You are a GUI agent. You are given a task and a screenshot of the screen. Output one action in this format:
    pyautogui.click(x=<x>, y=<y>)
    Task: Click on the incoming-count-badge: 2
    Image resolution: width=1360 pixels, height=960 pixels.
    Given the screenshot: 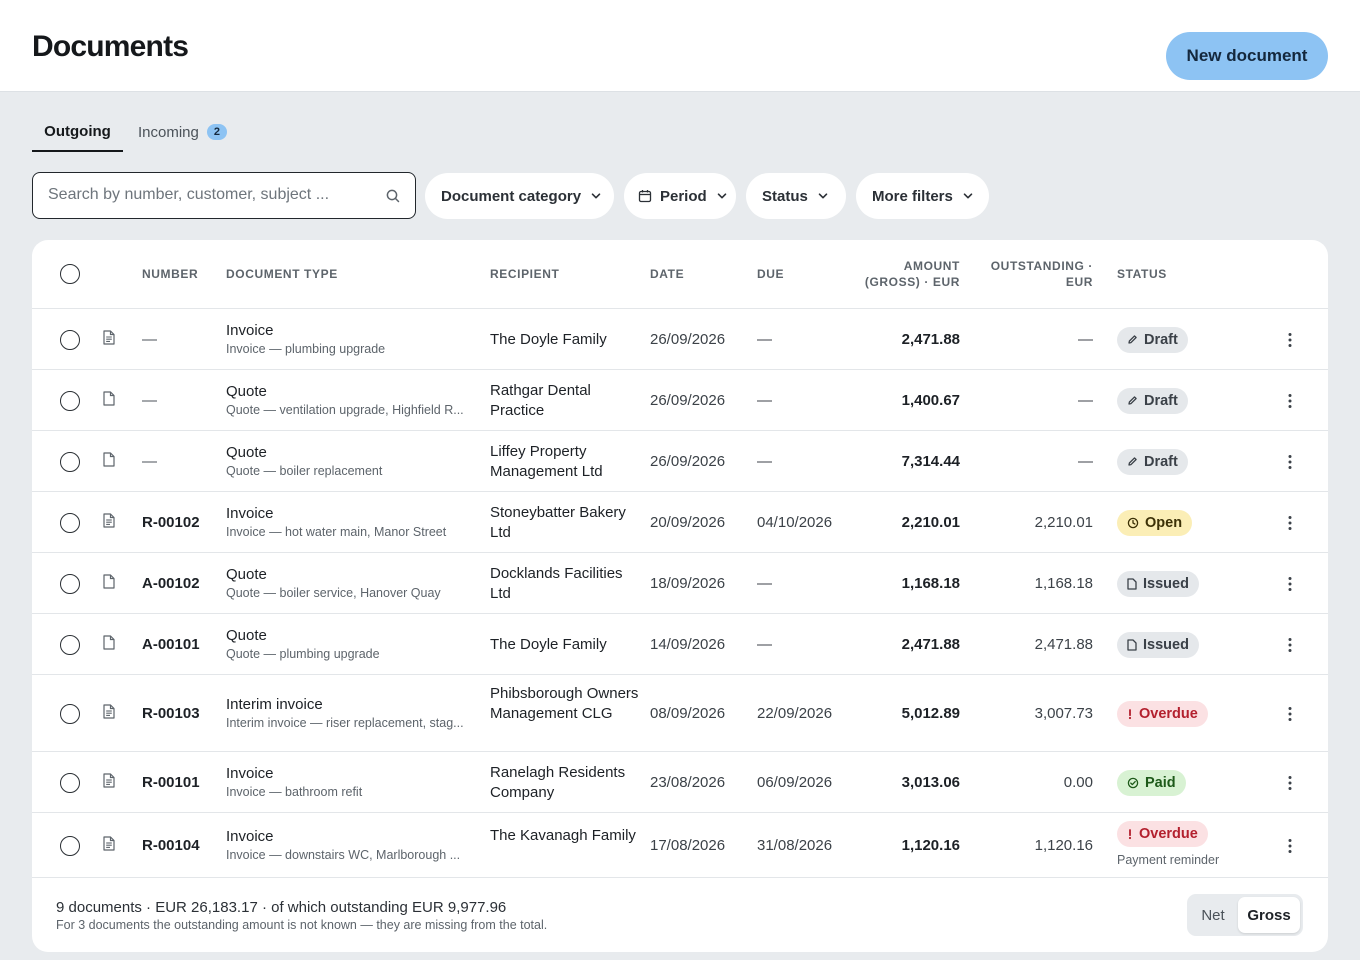 What is the action you would take?
    pyautogui.click(x=216, y=132)
    